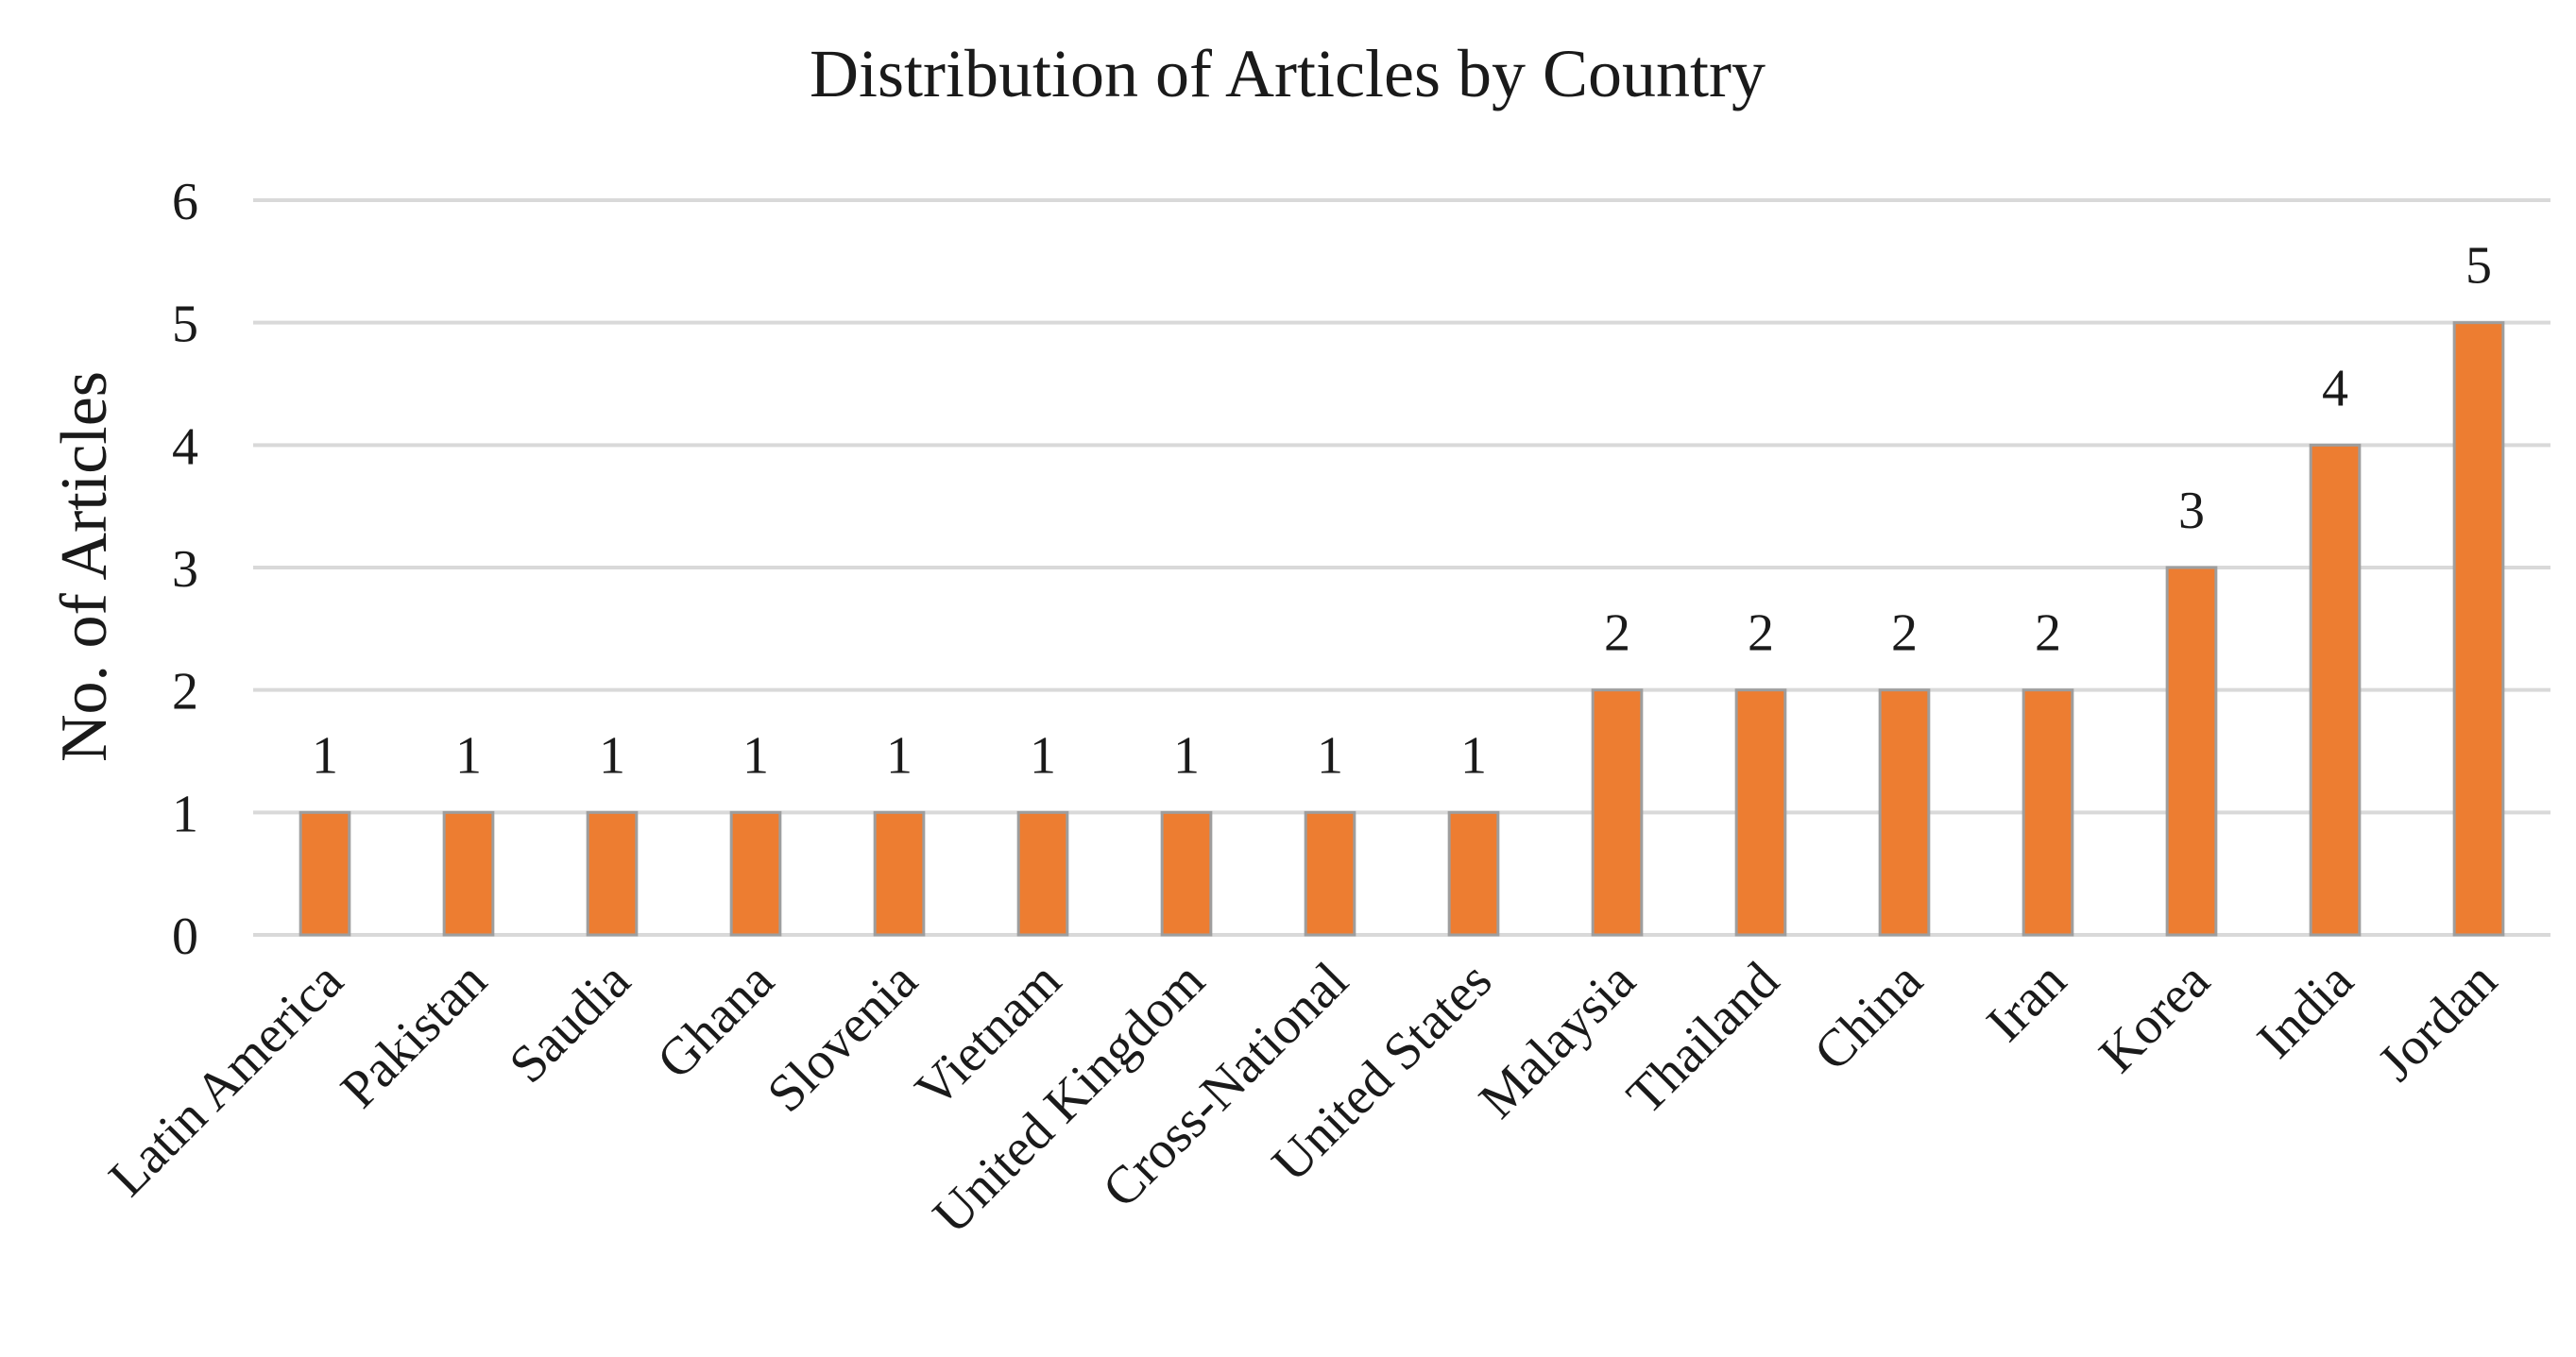  I want to click on y-tick-label: 1, so click(185, 814).